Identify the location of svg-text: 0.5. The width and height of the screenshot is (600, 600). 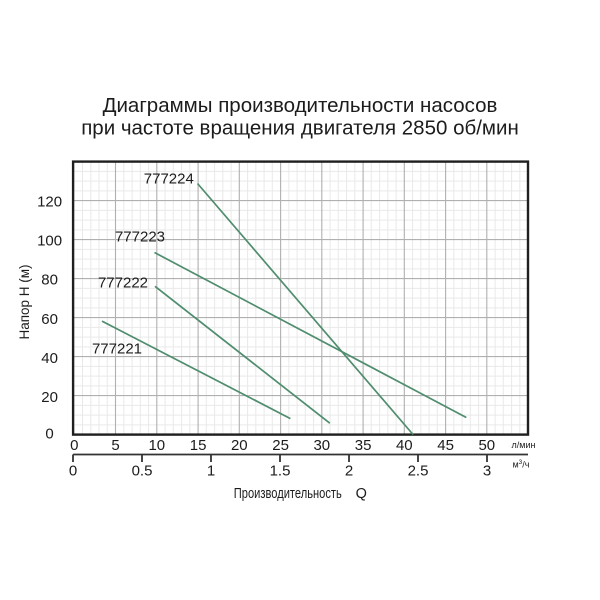
(142, 471).